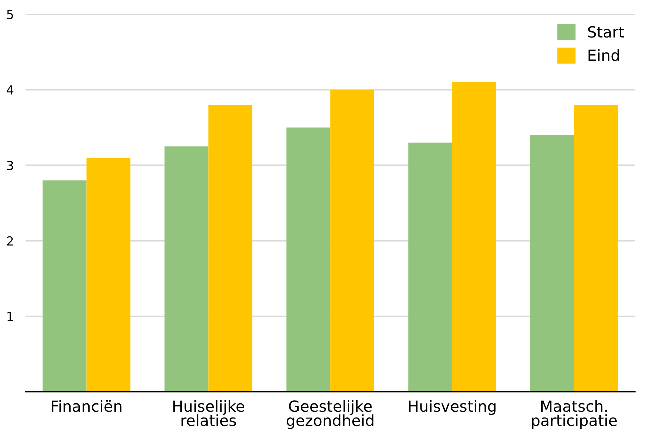  I want to click on y-tick-label: 5, so click(10, 15).